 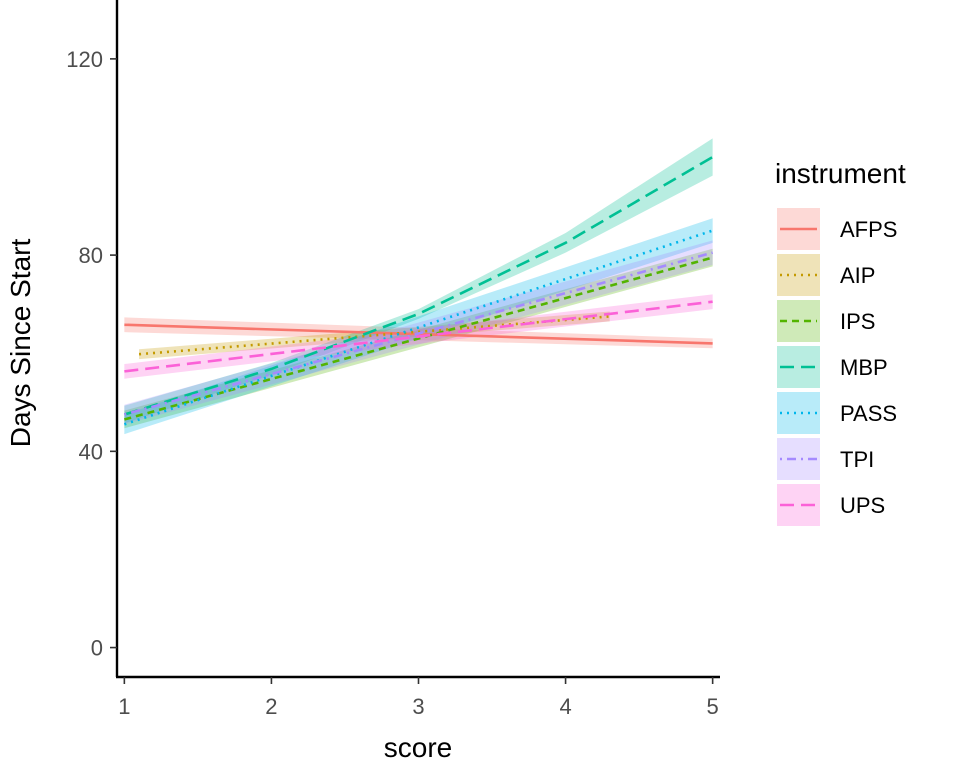 I want to click on x-tick-label: 3, so click(x=418, y=706).